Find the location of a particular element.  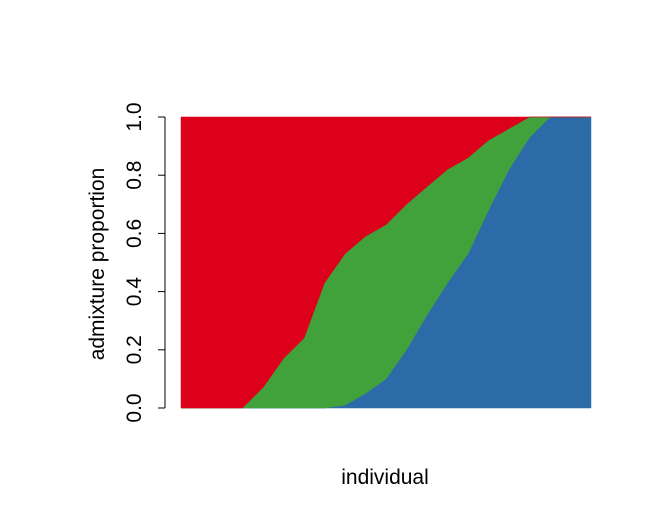

y-axis: 0.0 0.2 0.4 0.6 0.8 1.0 is located at coordinates (144, 262).